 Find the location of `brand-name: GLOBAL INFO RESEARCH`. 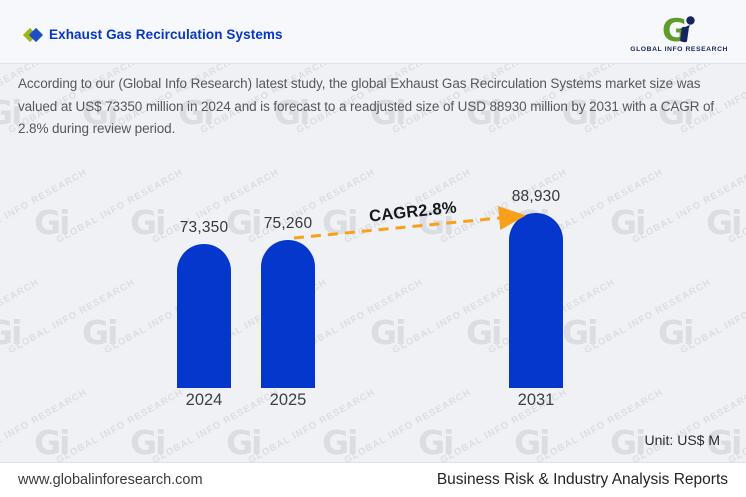

brand-name: GLOBAL INFO RESEARCH is located at coordinates (679, 49).